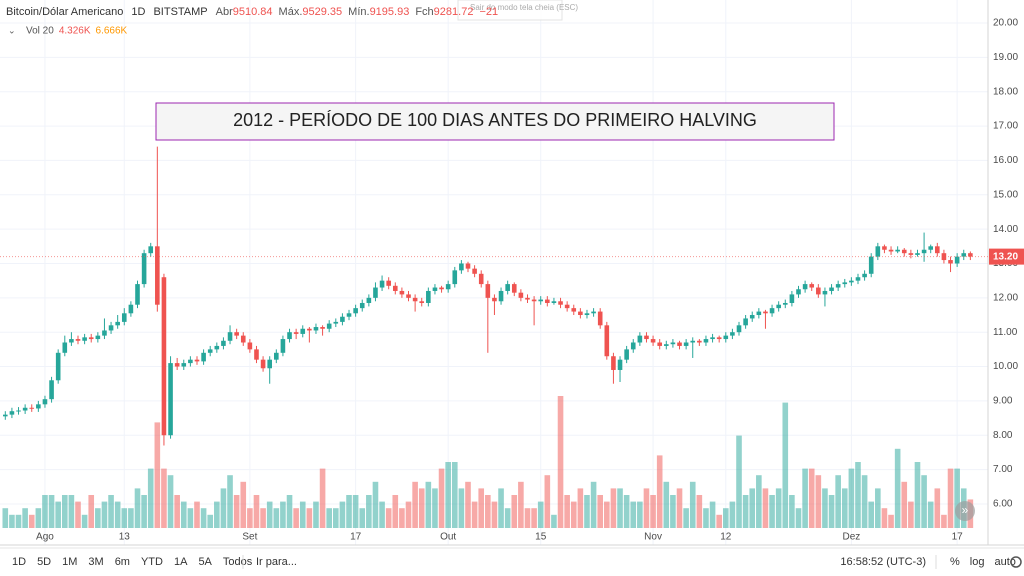 This screenshot has height=576, width=1024. What do you see at coordinates (45, 537) in the screenshot?
I see `x-tick-label: Ago` at bounding box center [45, 537].